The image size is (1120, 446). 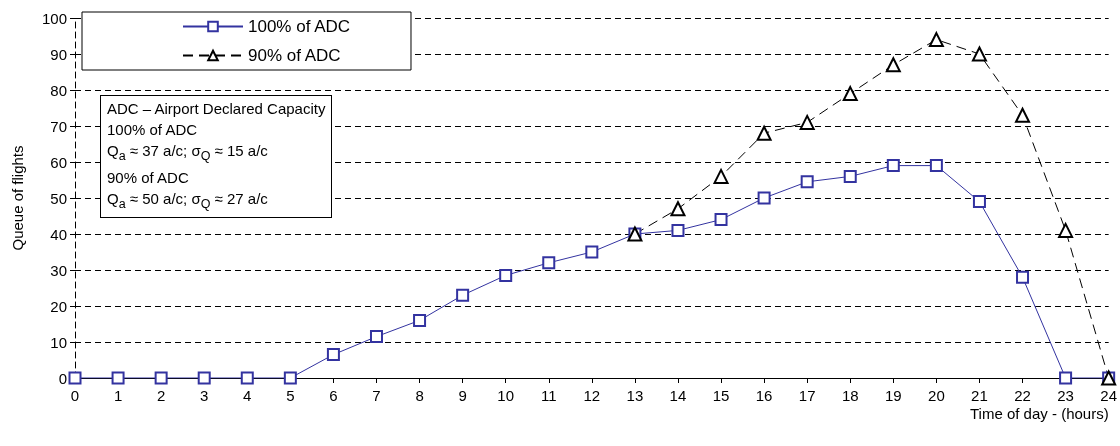 I want to click on x-tick-label: 11, so click(x=548, y=395).